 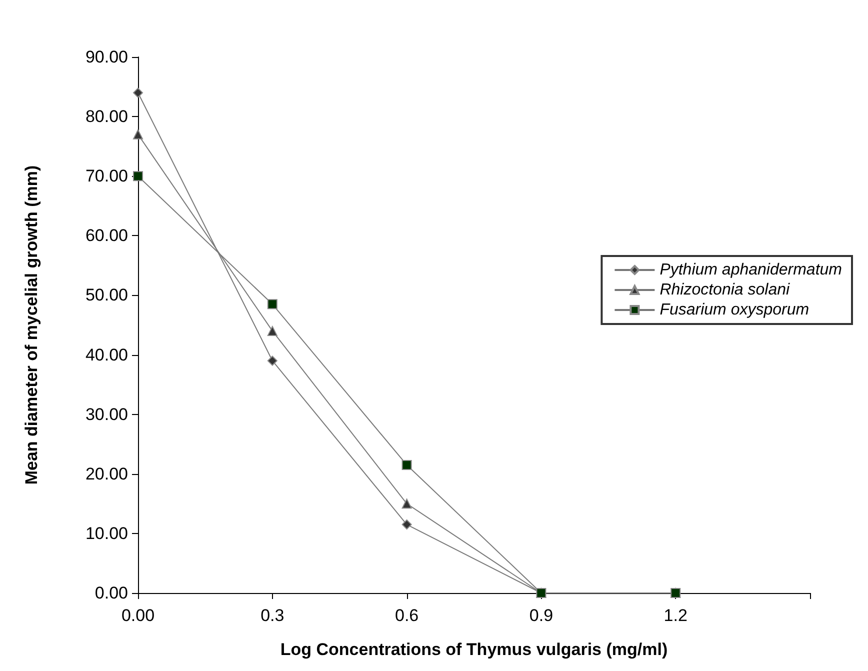 I want to click on y-axis-title: Mean diameter of mycelial growth (mm), so click(x=31, y=325).